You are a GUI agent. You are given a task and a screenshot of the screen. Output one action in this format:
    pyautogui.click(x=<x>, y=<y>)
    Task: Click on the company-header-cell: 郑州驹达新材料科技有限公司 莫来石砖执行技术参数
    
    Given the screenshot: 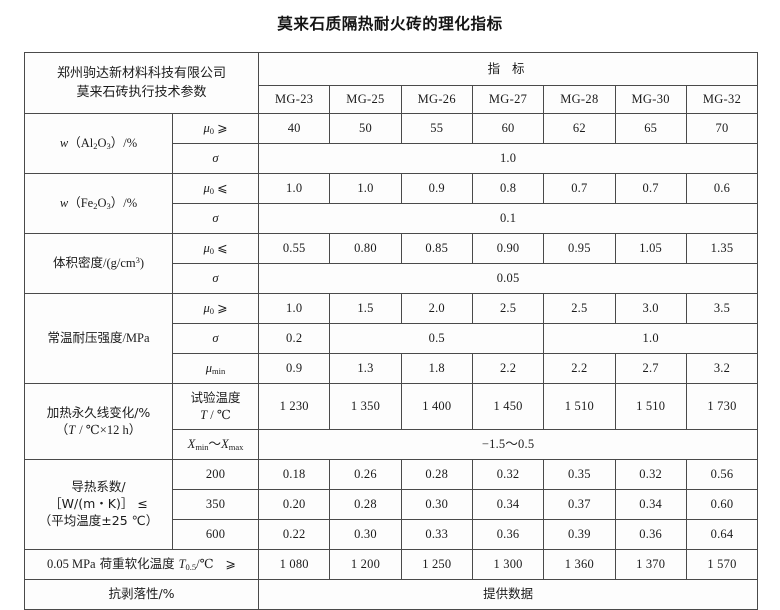 What is the action you would take?
    pyautogui.click(x=141, y=83)
    